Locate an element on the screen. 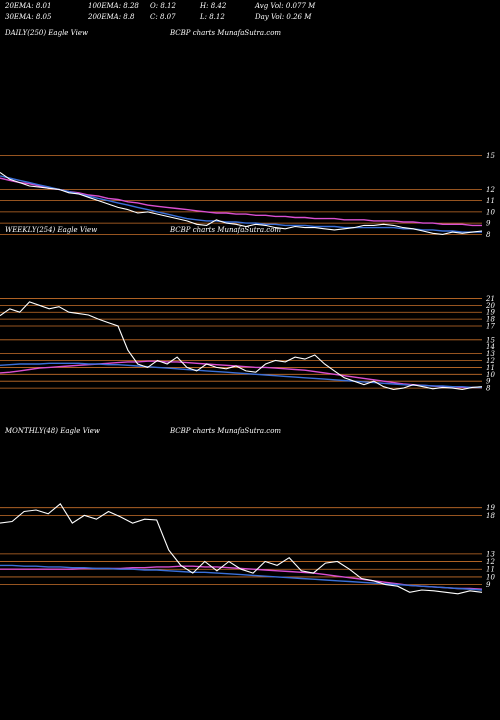  monthly-price-line is located at coordinates (241, 548).